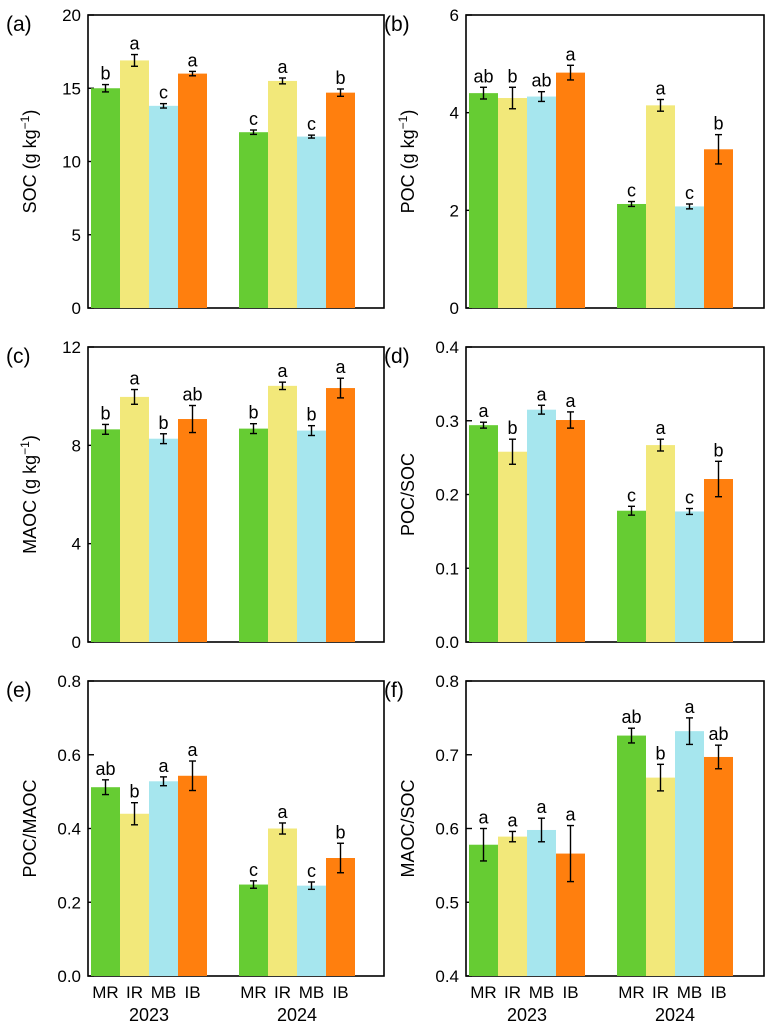  I want to click on y-tick-label: 0.6, so click(69, 755).